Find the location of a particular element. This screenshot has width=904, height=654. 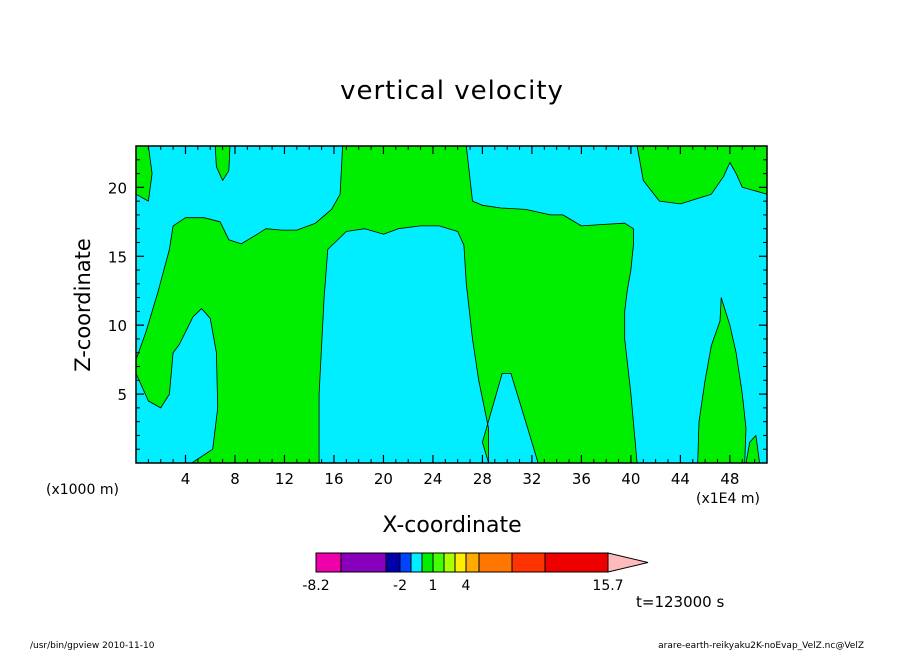

y-tick-label: 20 is located at coordinates (117, 188).